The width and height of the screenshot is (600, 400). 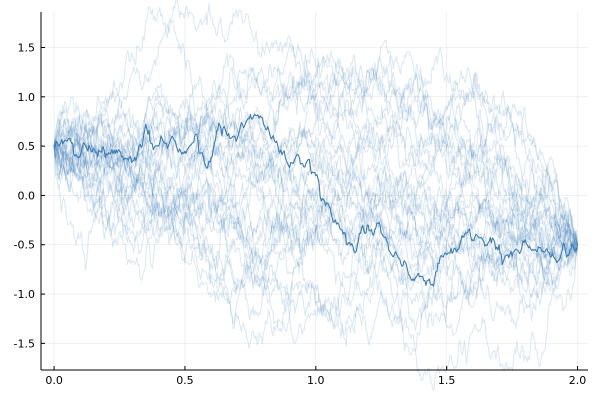 What do you see at coordinates (578, 380) in the screenshot?
I see `x-tick-label-4: 2.0` at bounding box center [578, 380].